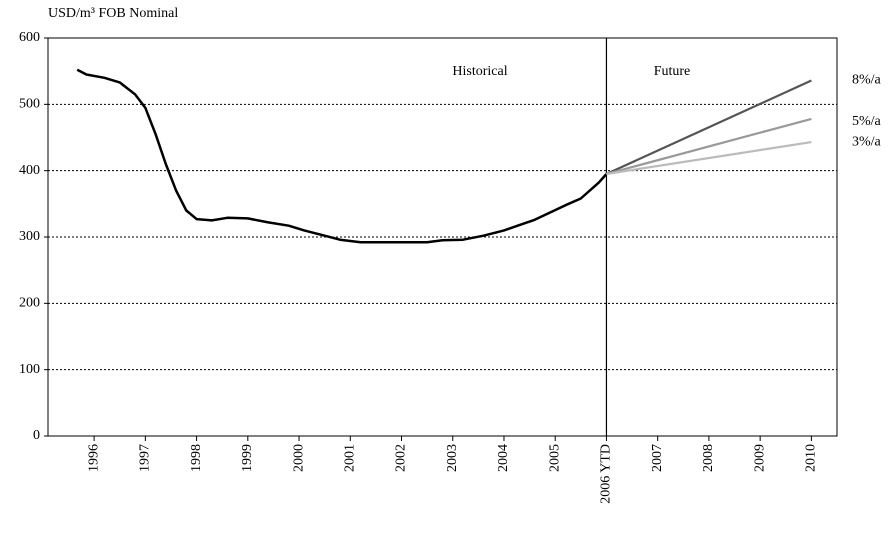 The width and height of the screenshot is (894, 536). Describe the element at coordinates (29, 369) in the screenshot. I see `y-tick-label: 100` at that location.